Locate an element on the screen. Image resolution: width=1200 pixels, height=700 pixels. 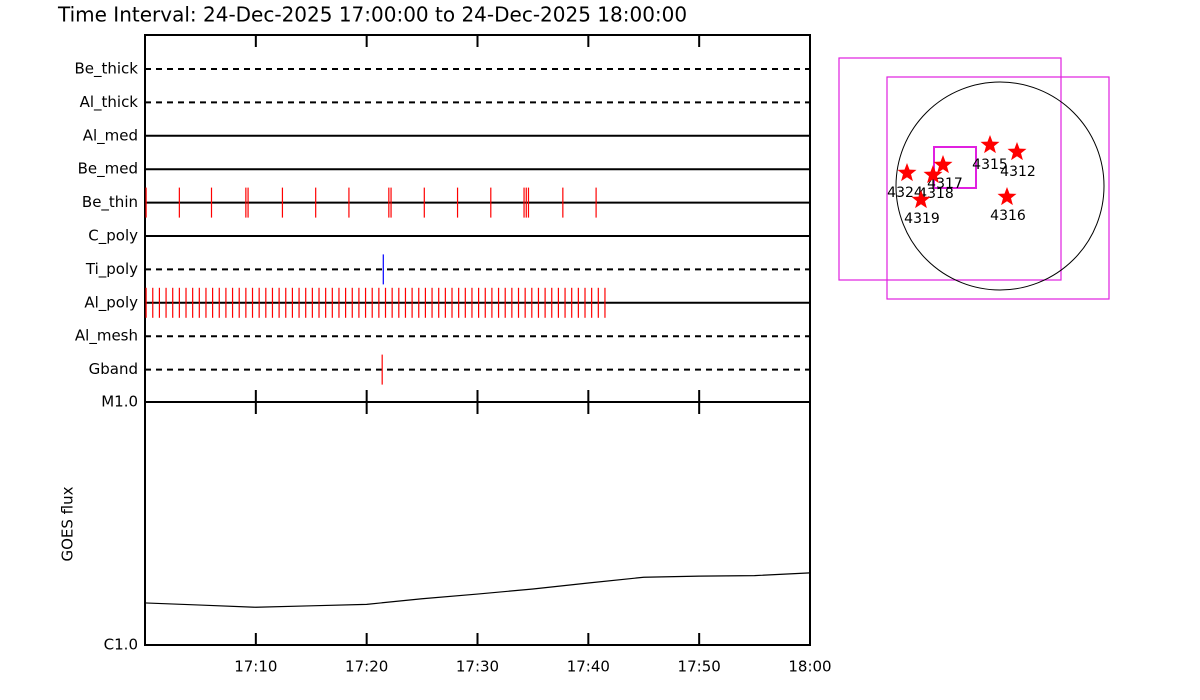
x-tick-label: 17:10 is located at coordinates (255, 667).